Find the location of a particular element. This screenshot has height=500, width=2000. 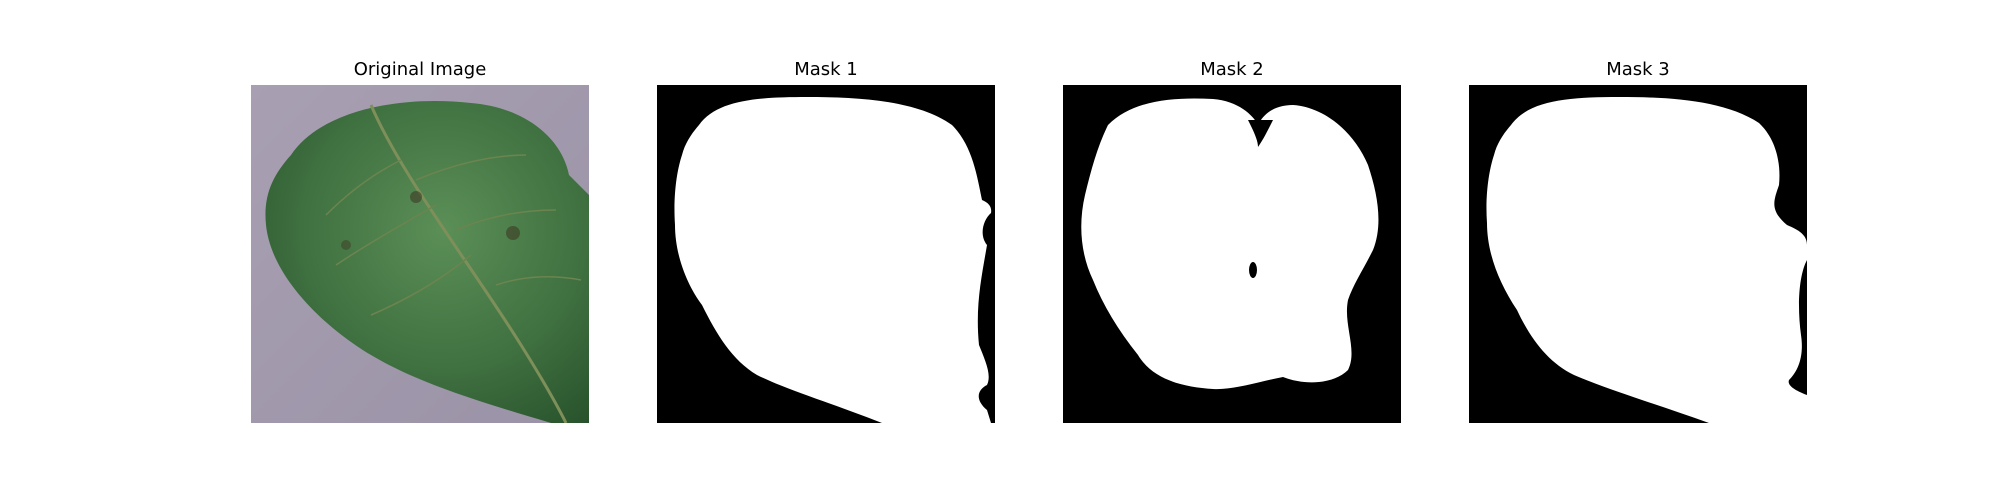

mask-3-image is located at coordinates (1638, 254).